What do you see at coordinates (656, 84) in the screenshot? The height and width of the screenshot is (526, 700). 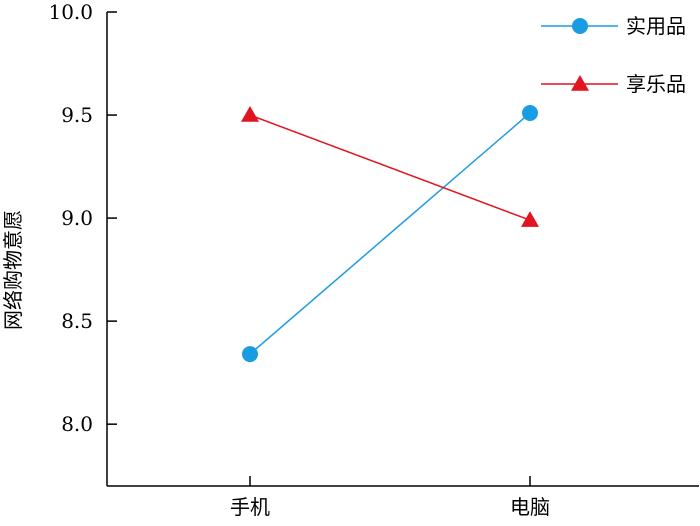 I see `legend-label-2: 享乐品` at bounding box center [656, 84].